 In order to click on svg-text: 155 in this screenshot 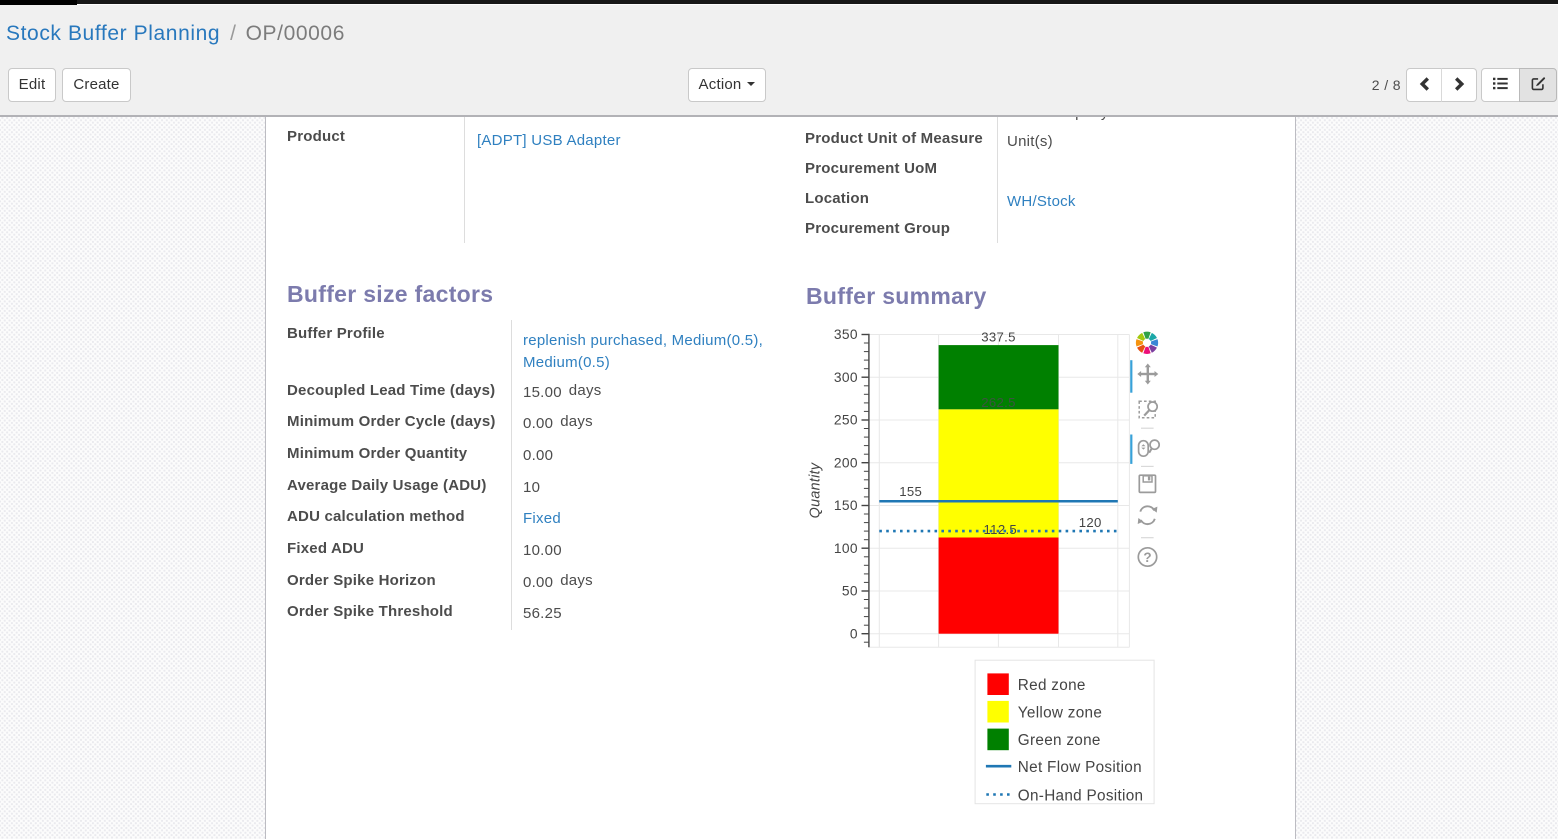, I will do `click(910, 491)`.